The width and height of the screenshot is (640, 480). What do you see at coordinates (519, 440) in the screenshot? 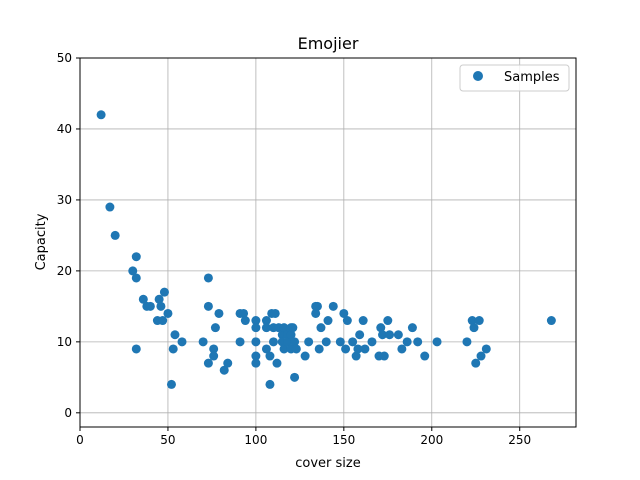
I see `x-tick-label: 250` at bounding box center [519, 440].